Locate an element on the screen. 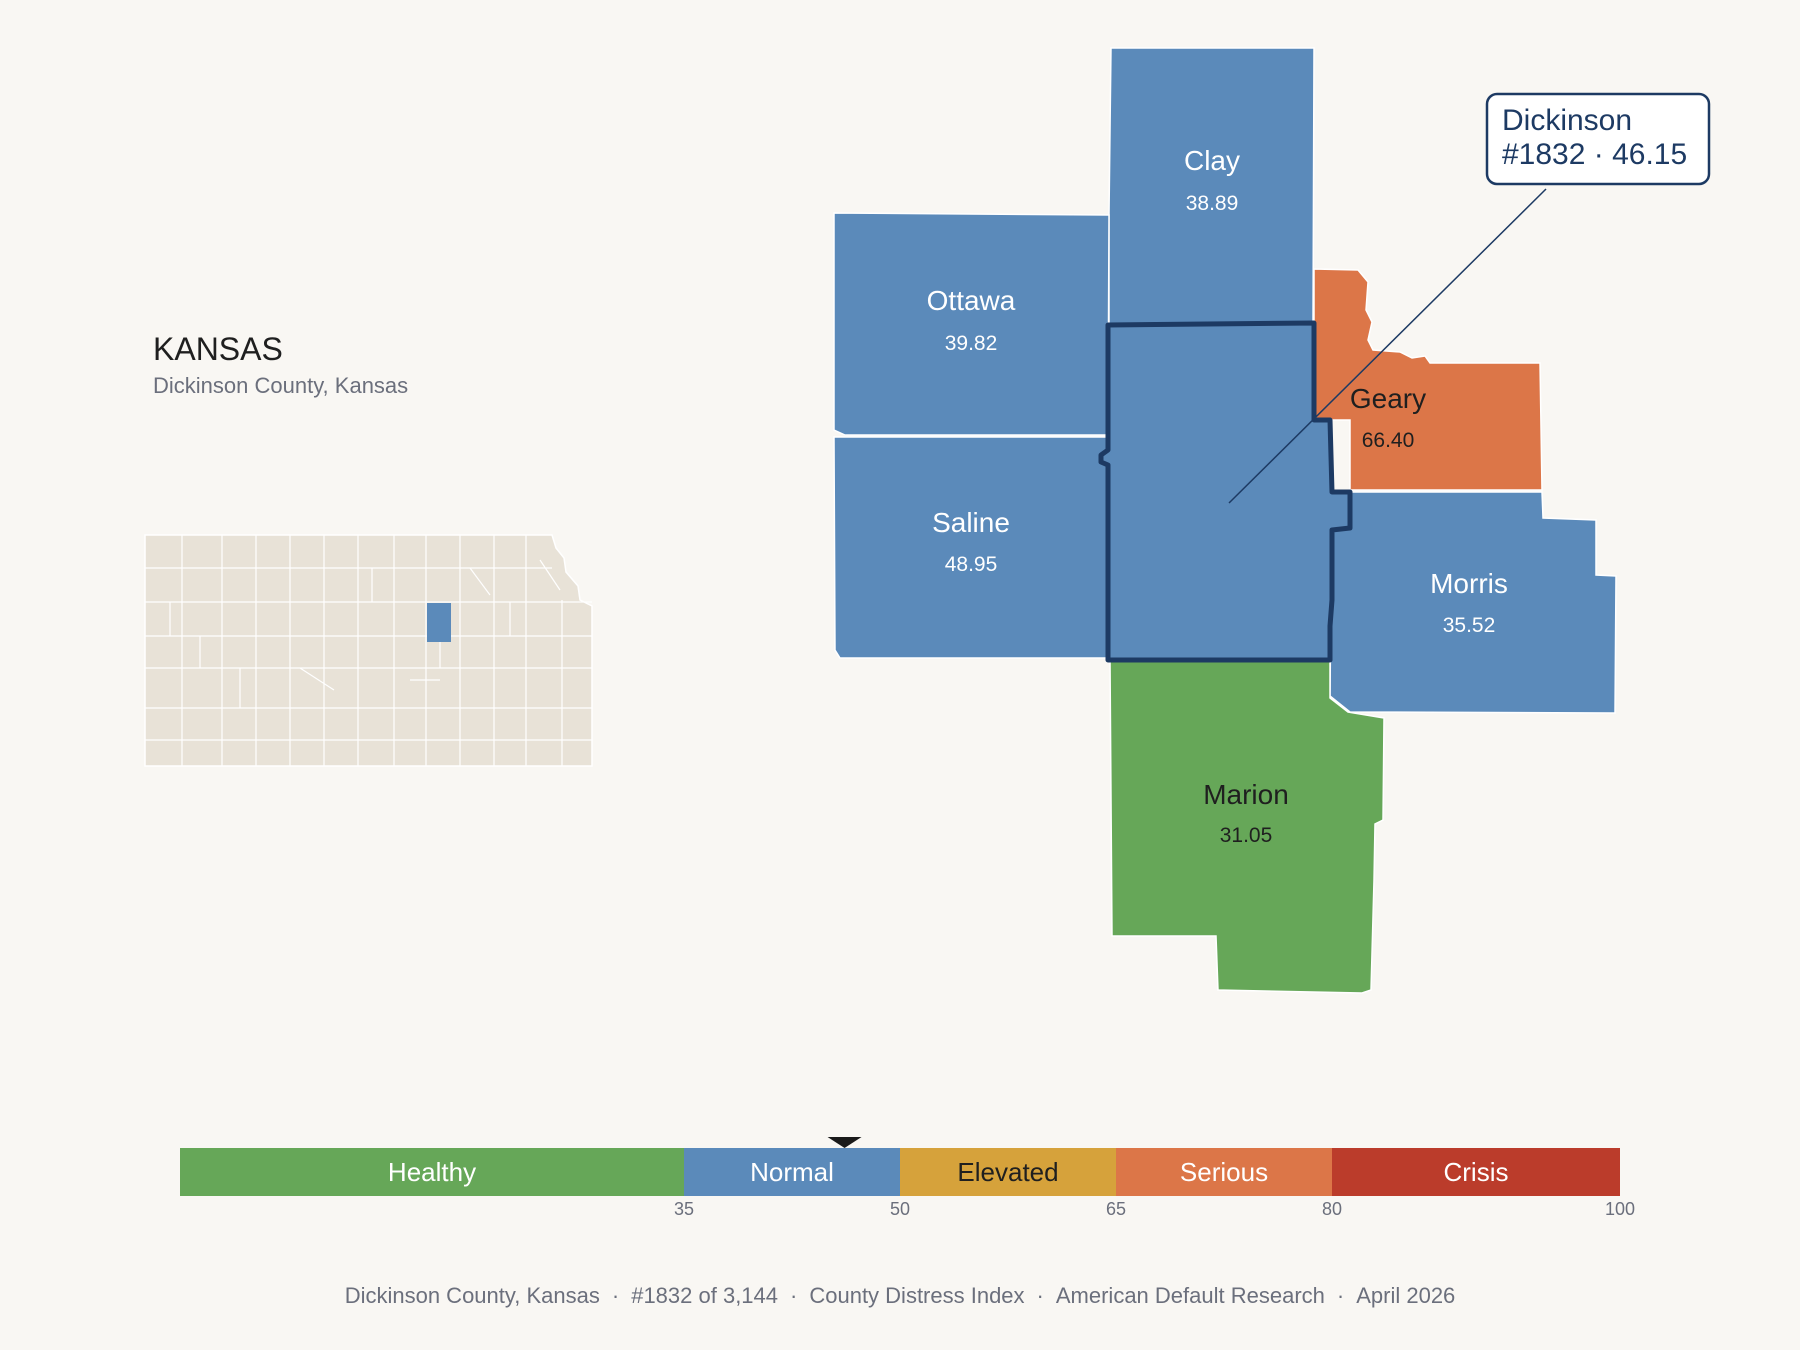 This screenshot has height=1350, width=1800. legend-band-crisis is located at coordinates (1476, 1172).